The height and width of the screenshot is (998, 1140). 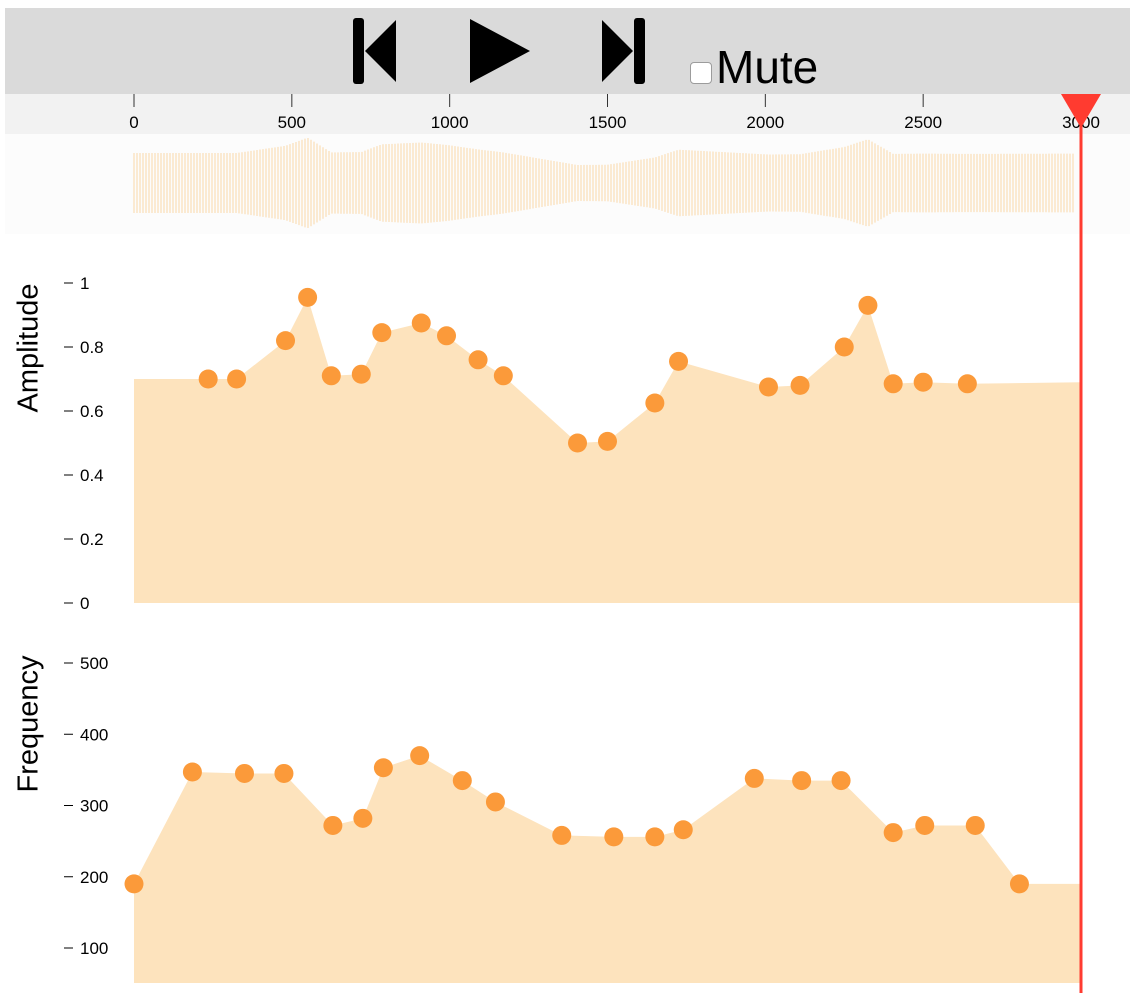 I want to click on play-icon, so click(x=500, y=51).